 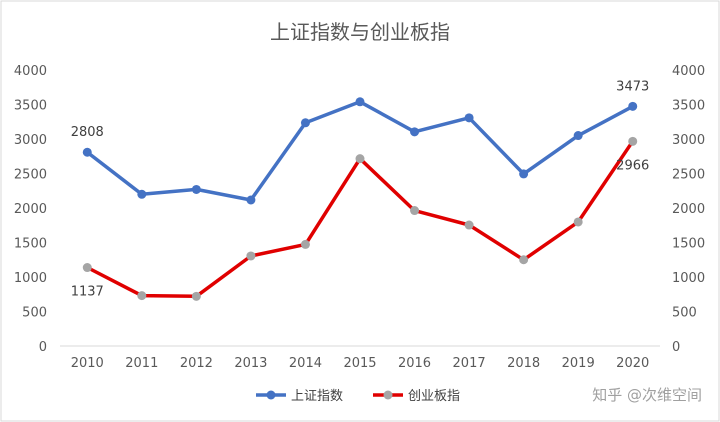 What do you see at coordinates (632, 363) in the screenshot?
I see `x-tick-label: 2020` at bounding box center [632, 363].